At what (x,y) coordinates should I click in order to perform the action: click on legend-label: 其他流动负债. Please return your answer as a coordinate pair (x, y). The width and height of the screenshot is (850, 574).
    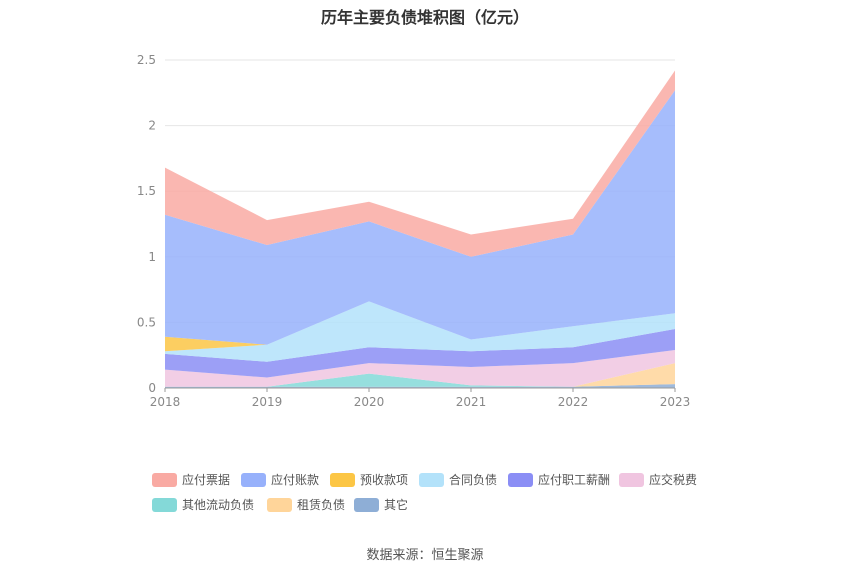
    Looking at the image, I should click on (218, 505).